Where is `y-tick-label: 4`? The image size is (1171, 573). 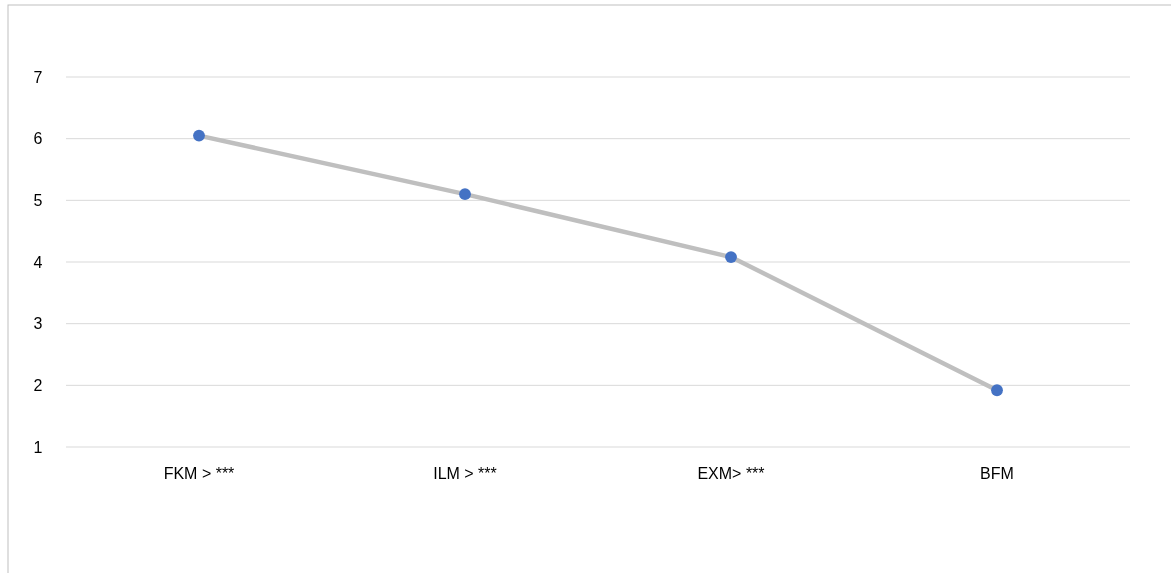 y-tick-label: 4 is located at coordinates (38, 262).